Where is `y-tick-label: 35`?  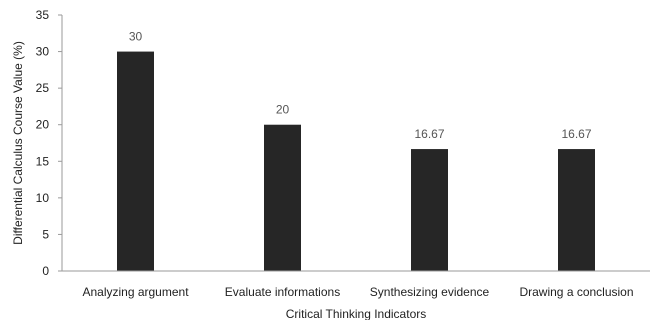 y-tick-label: 35 is located at coordinates (43, 15).